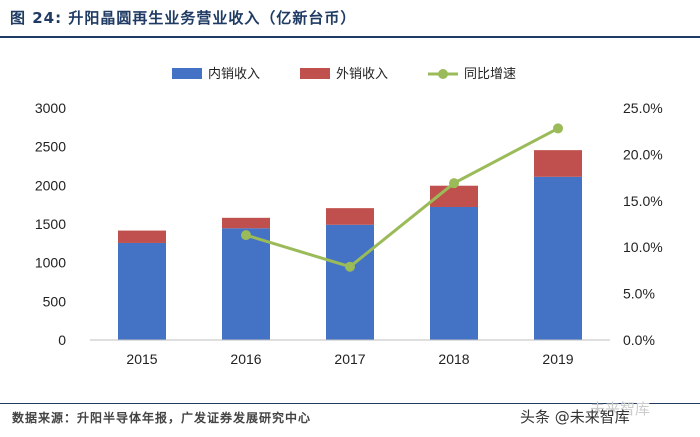 This screenshot has height=437, width=700. Describe the element at coordinates (557, 359) in the screenshot. I see `x-tick-label: 2019` at that location.